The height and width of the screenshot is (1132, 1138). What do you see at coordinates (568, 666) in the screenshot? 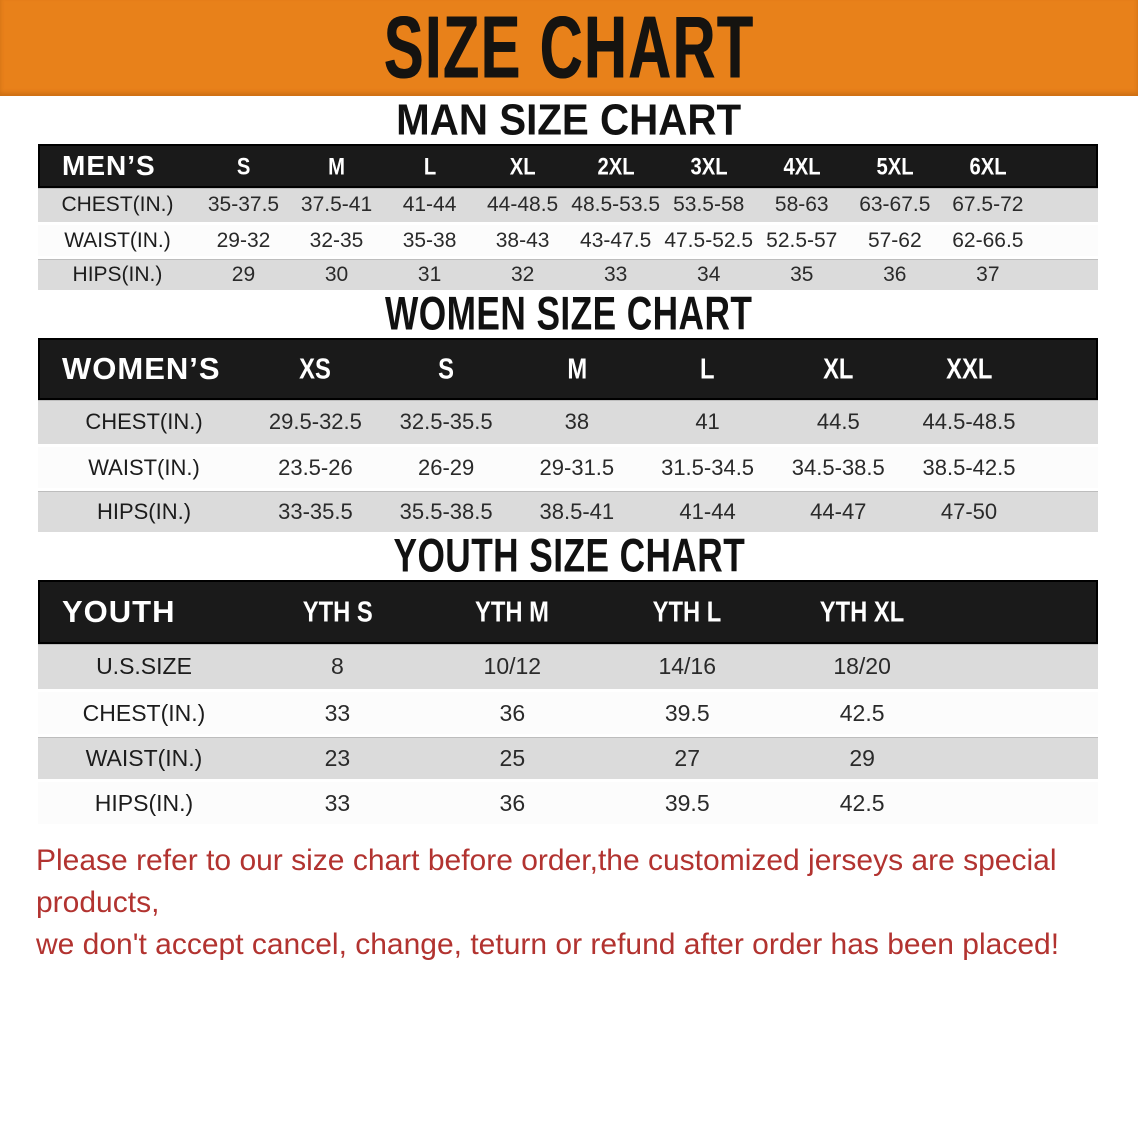
I see `measurement-row-ussize: U.S.SIZE 8 10/12 14/16 18/20` at bounding box center [568, 666].